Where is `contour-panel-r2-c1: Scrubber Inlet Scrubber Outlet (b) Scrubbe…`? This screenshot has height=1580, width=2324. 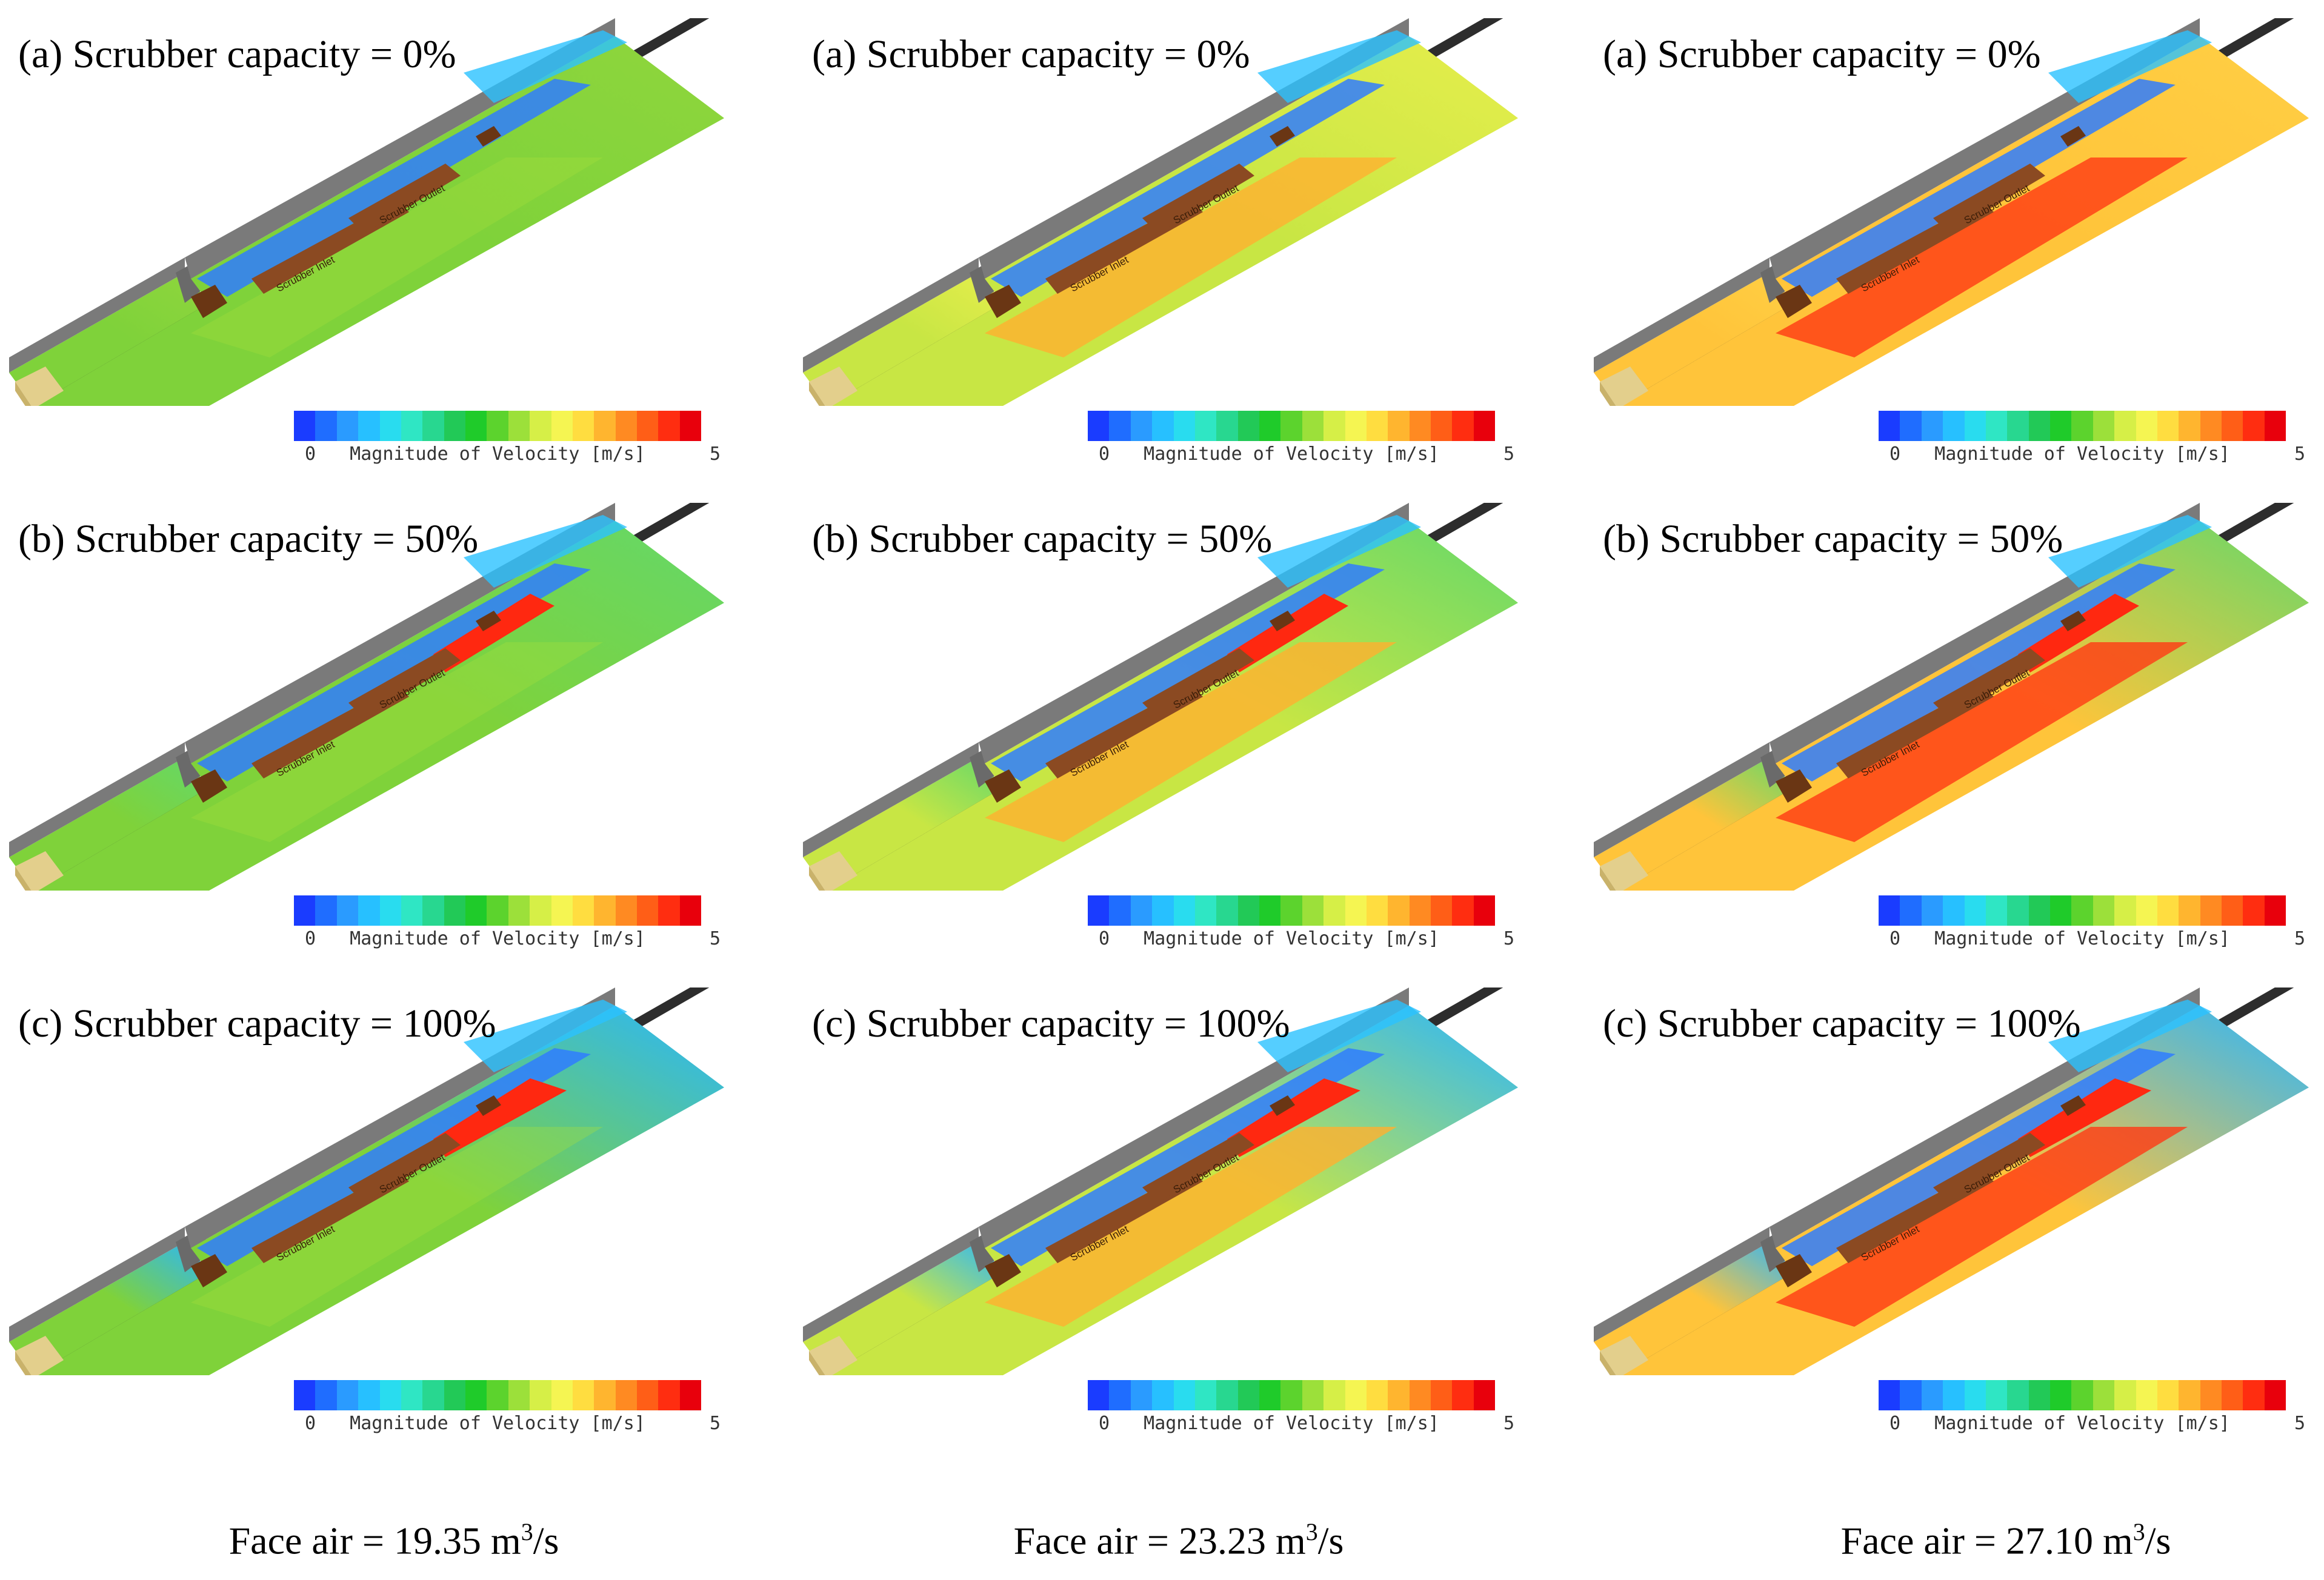
contour-panel-r2-c1: Scrubber Inlet Scrubber Outlet (b) Scrubbe… is located at coordinates (391, 736).